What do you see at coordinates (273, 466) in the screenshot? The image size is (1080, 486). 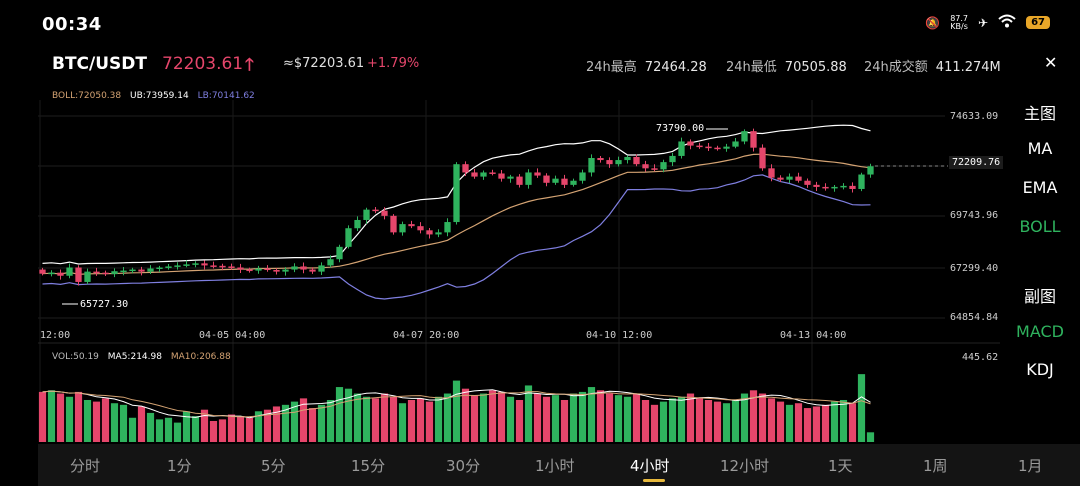 I see `timeframe-5m: 5分` at bounding box center [273, 466].